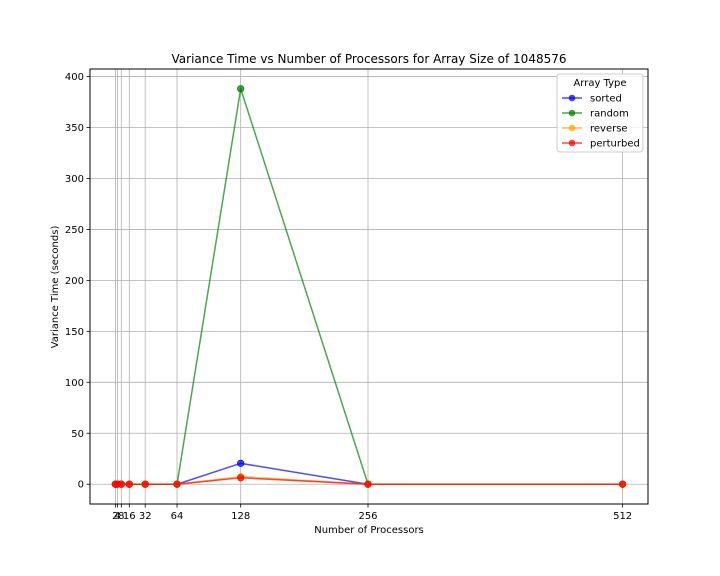  I want to click on y-tick-label: 200, so click(74, 281).